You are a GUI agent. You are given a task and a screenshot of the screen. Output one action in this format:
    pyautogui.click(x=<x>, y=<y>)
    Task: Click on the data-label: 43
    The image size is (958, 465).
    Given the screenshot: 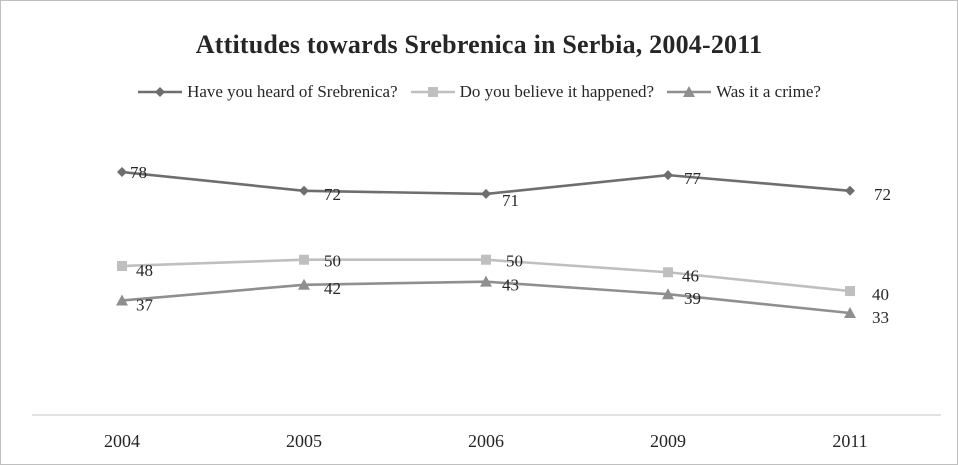 What is the action you would take?
    pyautogui.click(x=510, y=285)
    